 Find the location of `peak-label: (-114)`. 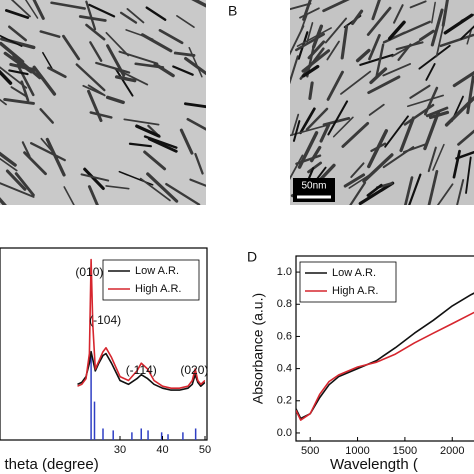

peak-label: (-114) is located at coordinates (141, 370).